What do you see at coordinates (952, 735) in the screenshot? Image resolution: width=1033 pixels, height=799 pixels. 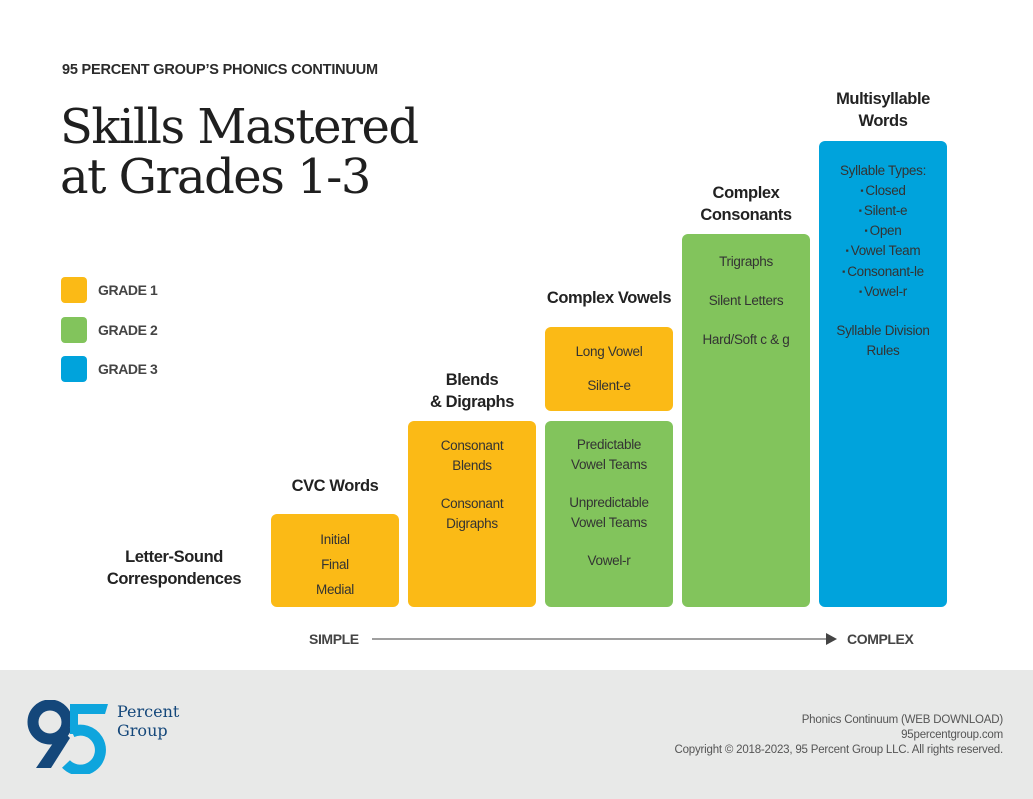 I see `footer-website-link: 95percentgroup.com` at bounding box center [952, 735].